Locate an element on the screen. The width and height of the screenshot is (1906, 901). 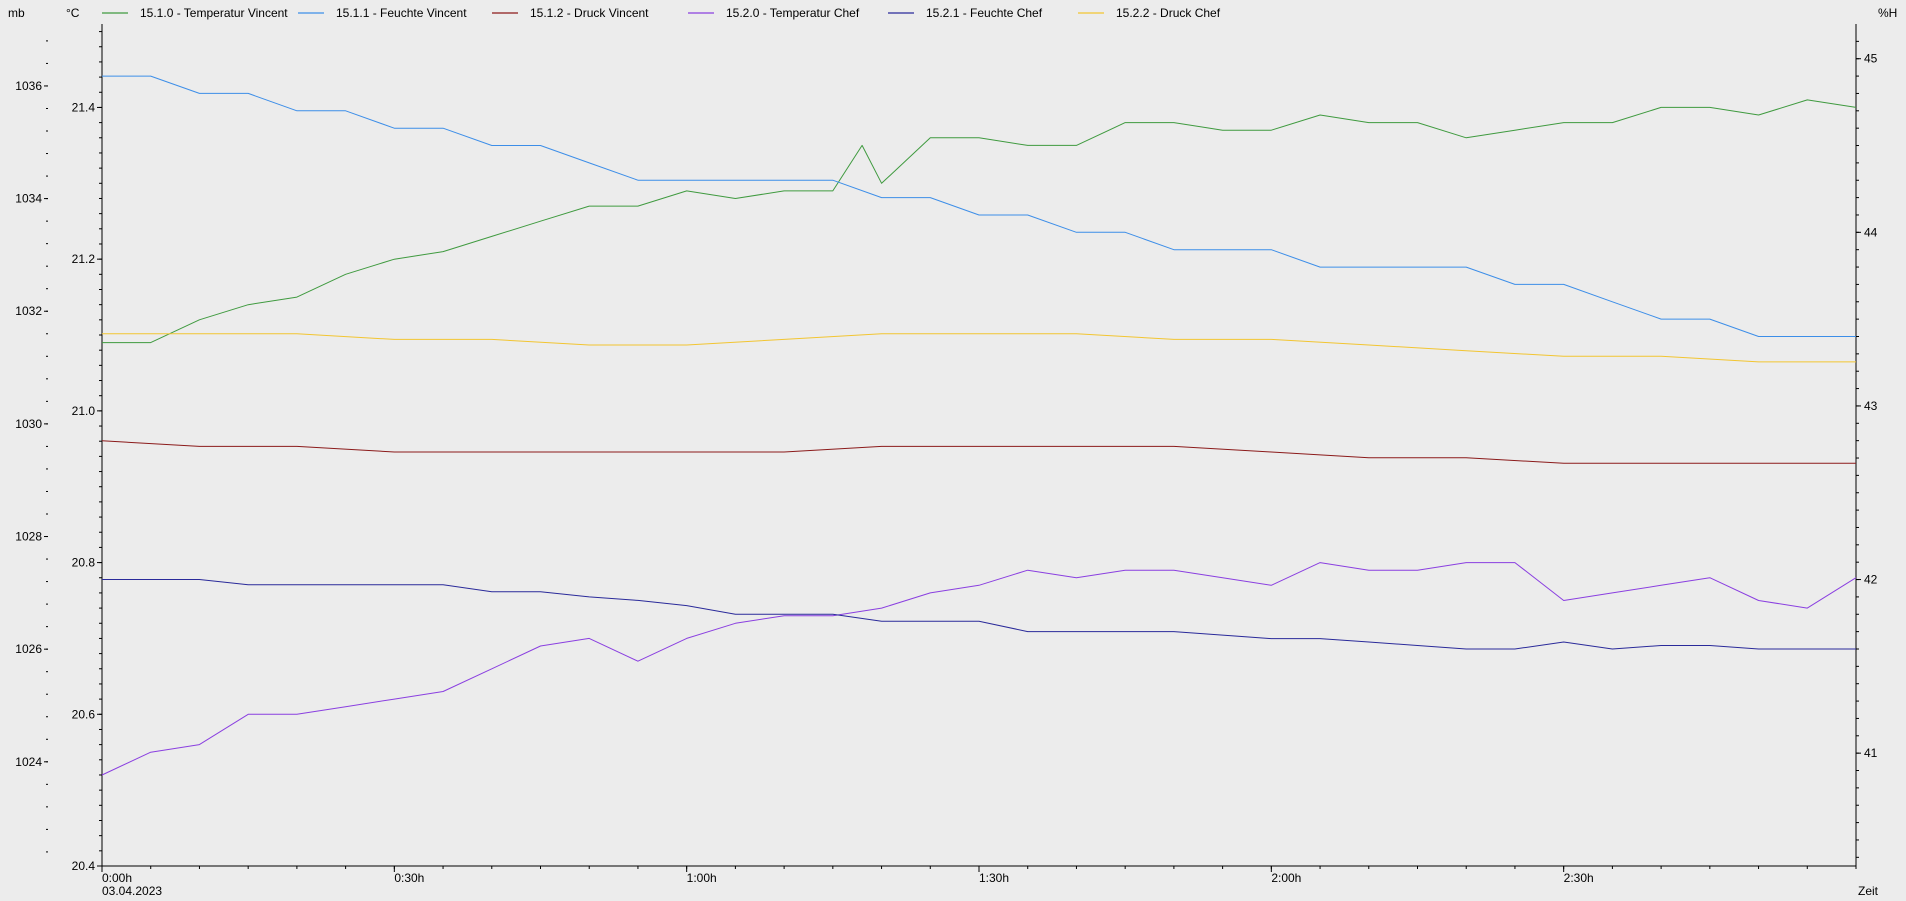
mb-tick-label: 1034 is located at coordinates (28, 199).